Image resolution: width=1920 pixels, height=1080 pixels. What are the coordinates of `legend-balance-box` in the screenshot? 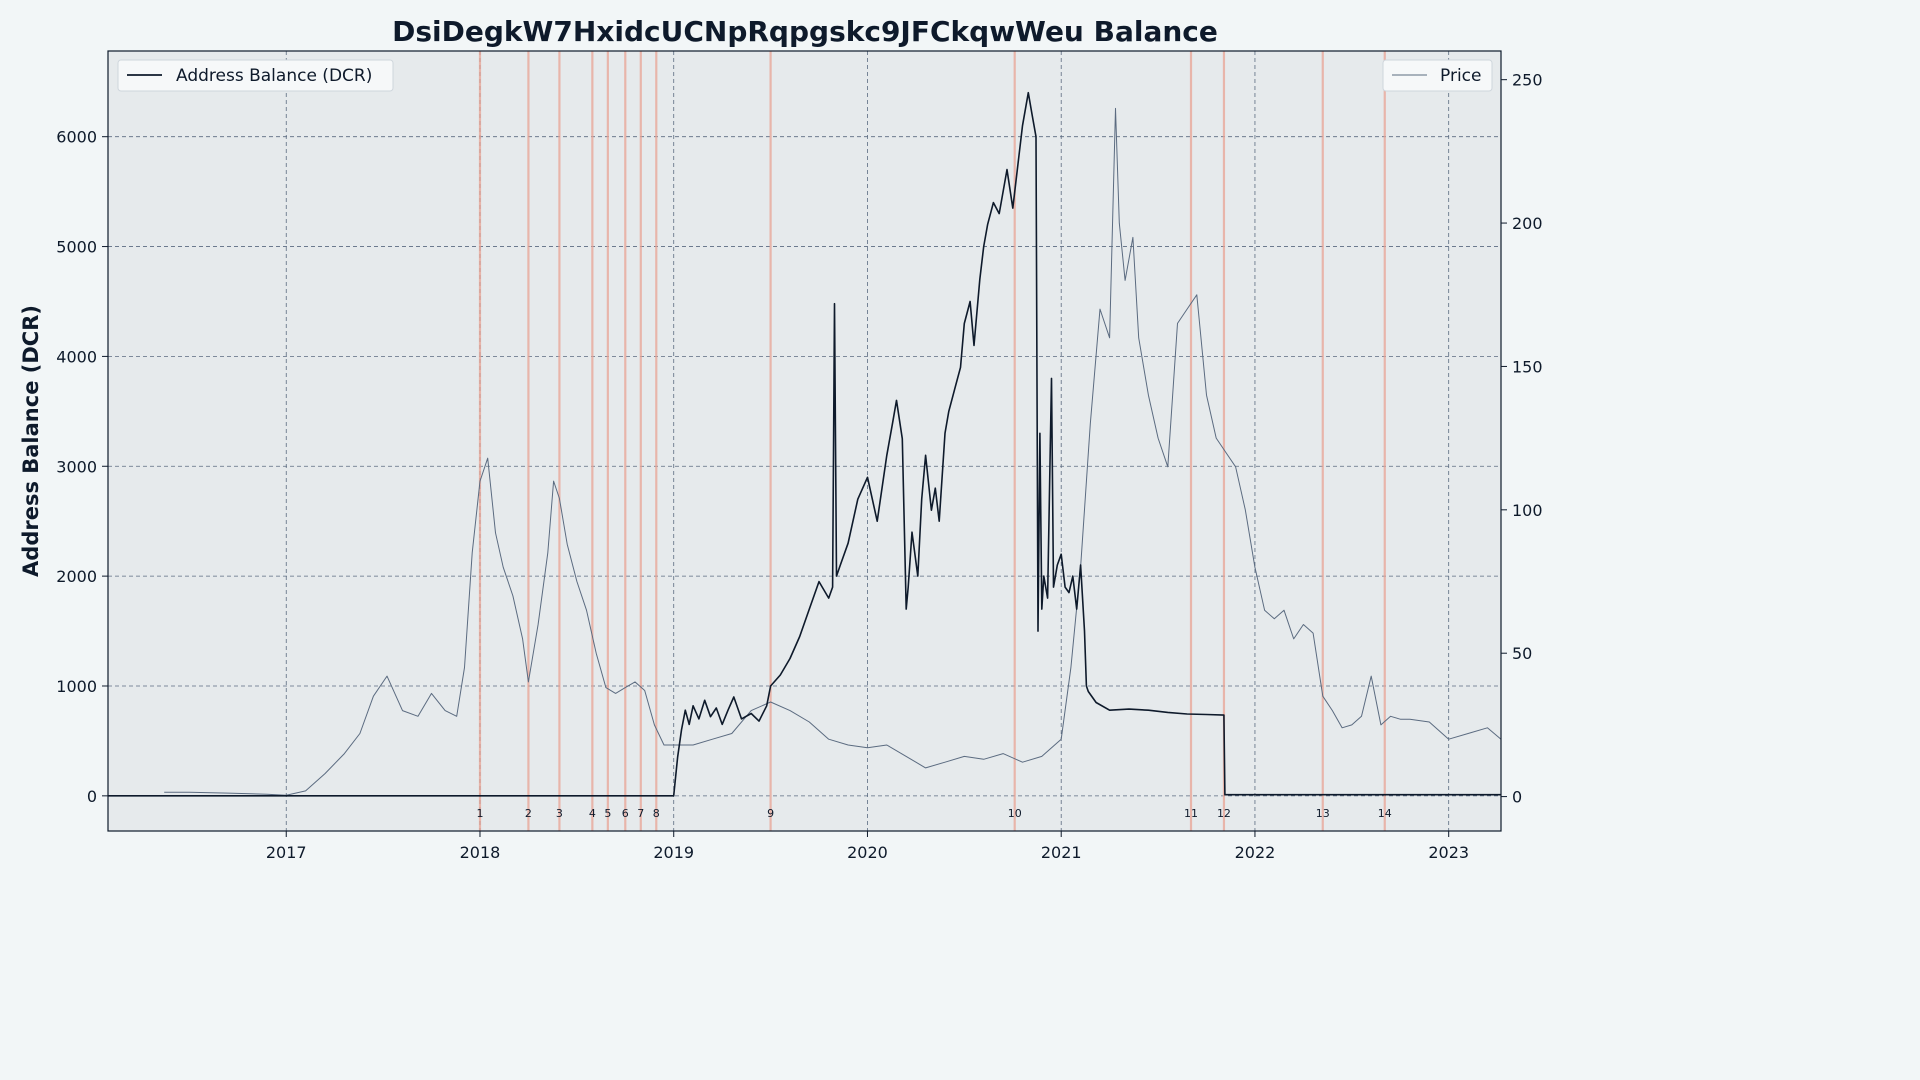 It's located at (255, 75).